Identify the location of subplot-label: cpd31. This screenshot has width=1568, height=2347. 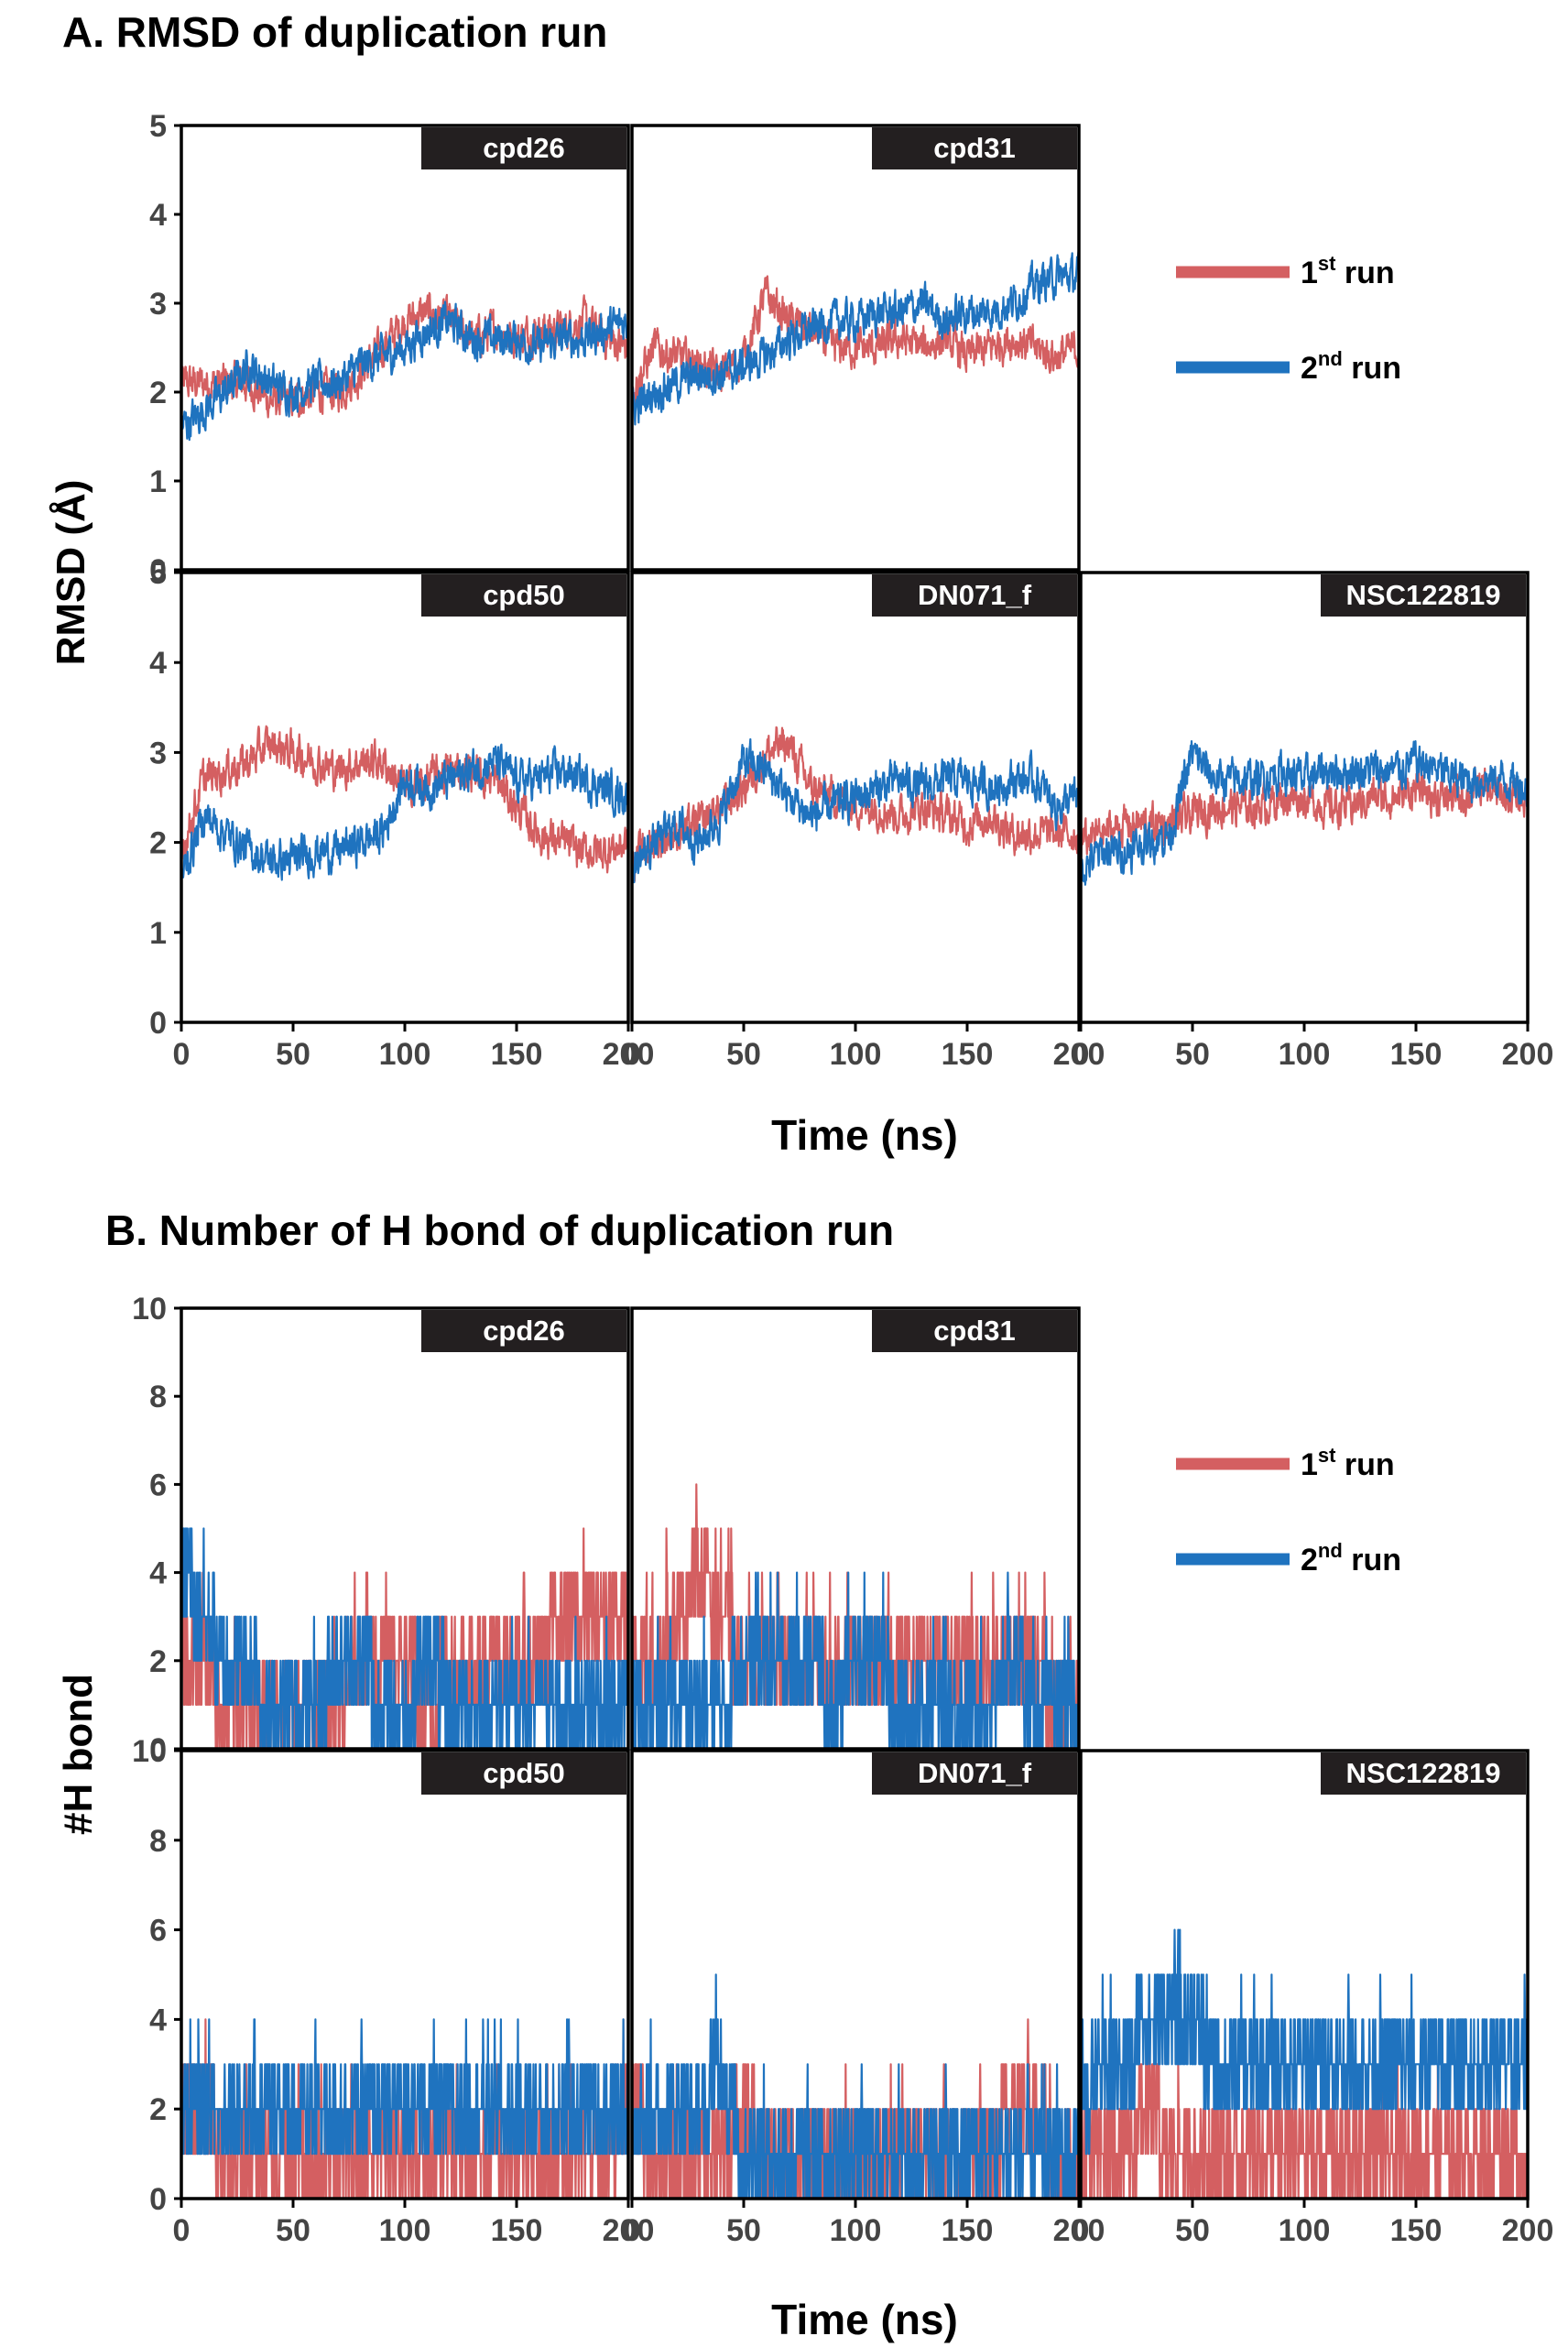
(974, 1331).